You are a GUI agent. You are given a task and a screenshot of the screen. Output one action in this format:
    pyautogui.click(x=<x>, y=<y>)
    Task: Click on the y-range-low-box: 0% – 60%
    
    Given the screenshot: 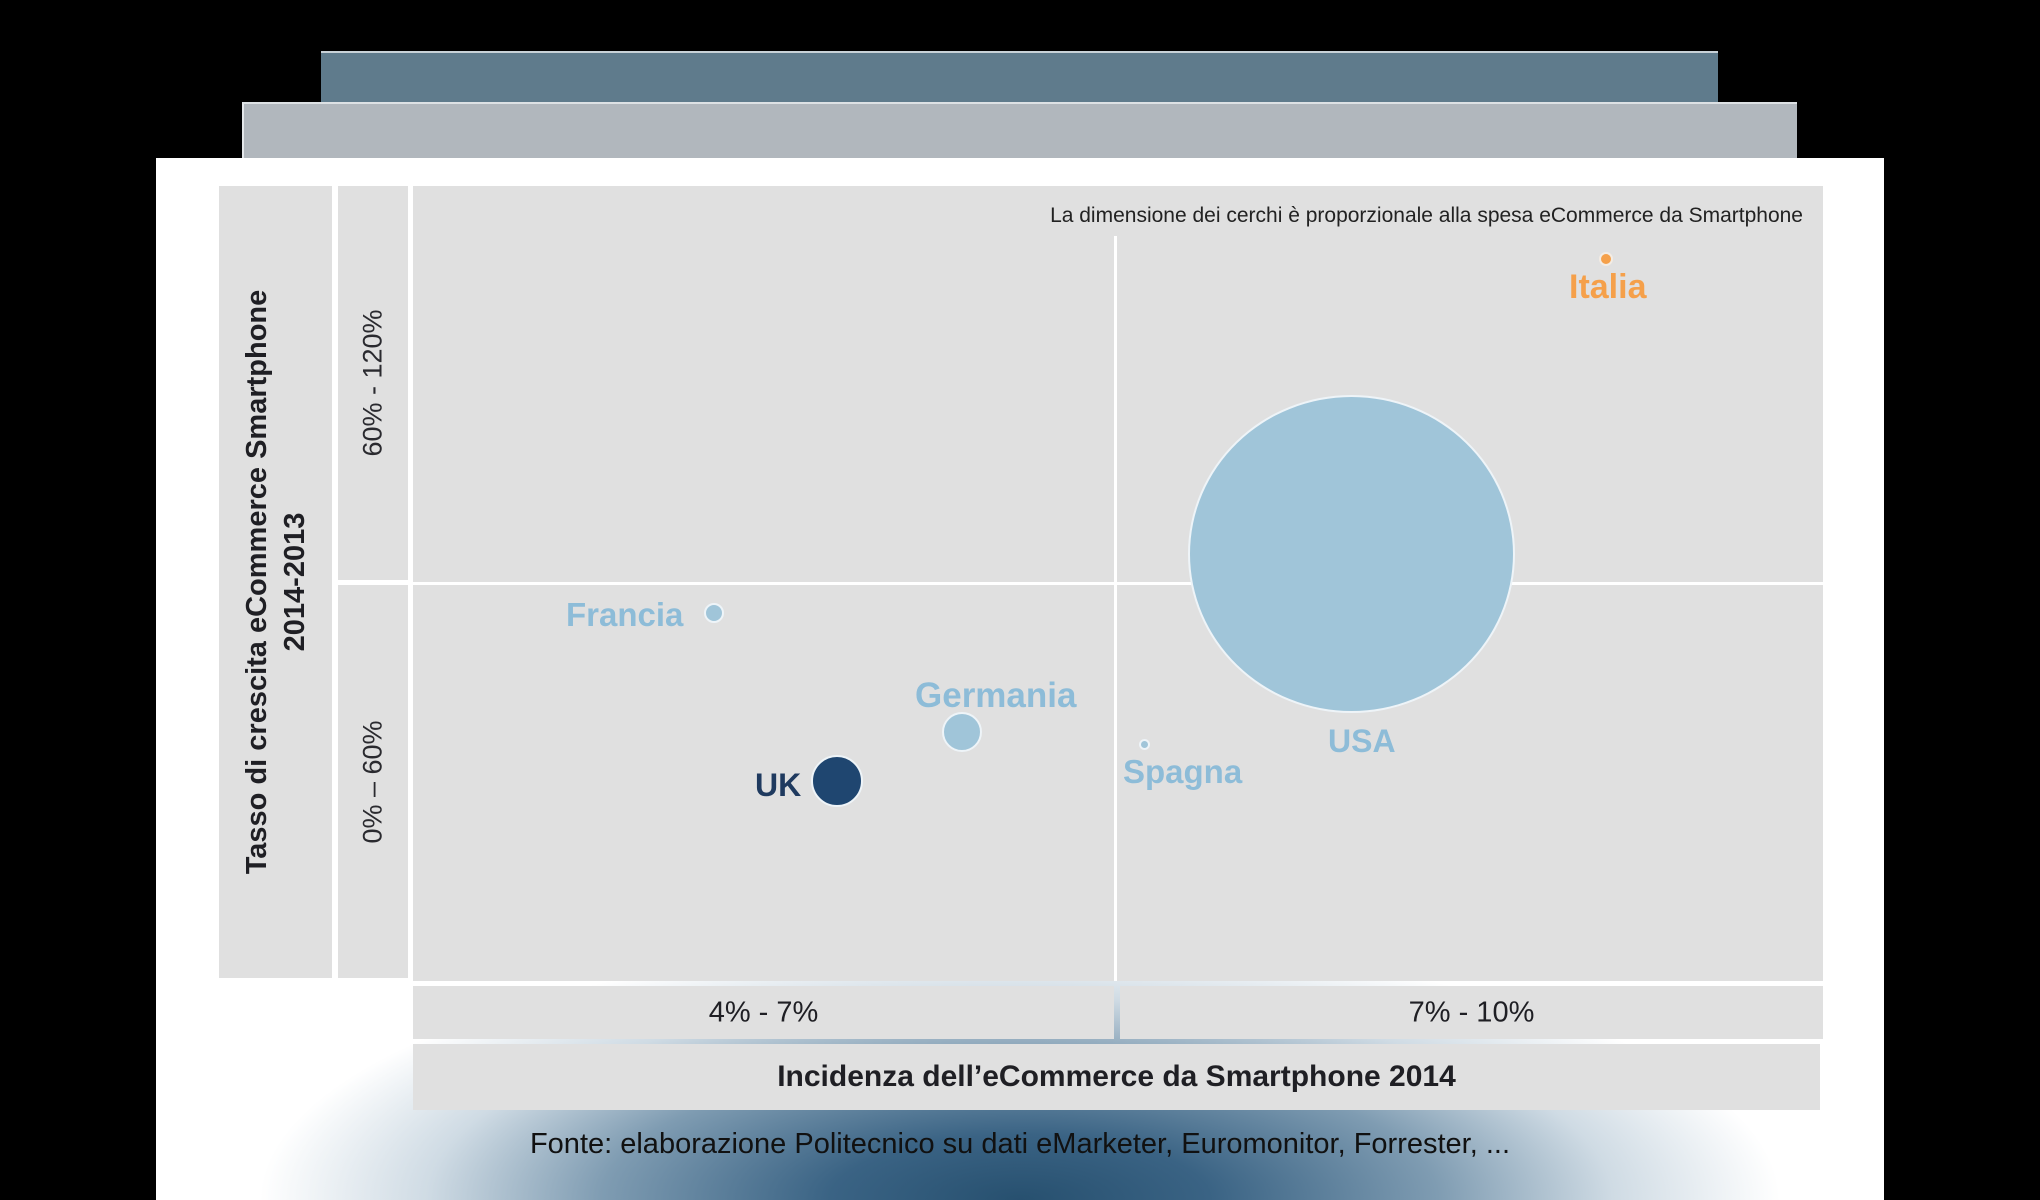 What is the action you would take?
    pyautogui.click(x=373, y=781)
    